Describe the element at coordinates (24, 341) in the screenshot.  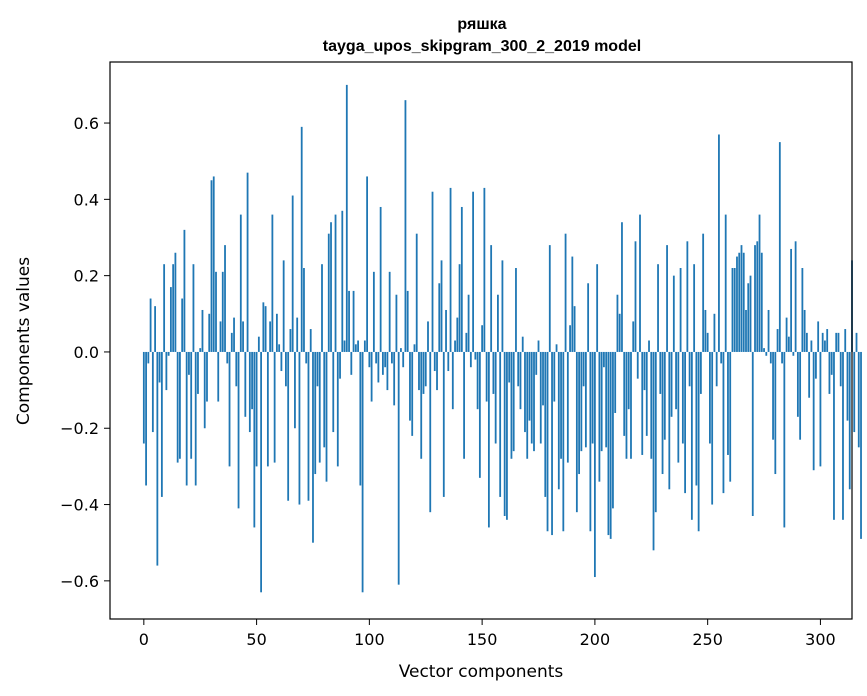
I see `y-axis-label: Components values` at that location.